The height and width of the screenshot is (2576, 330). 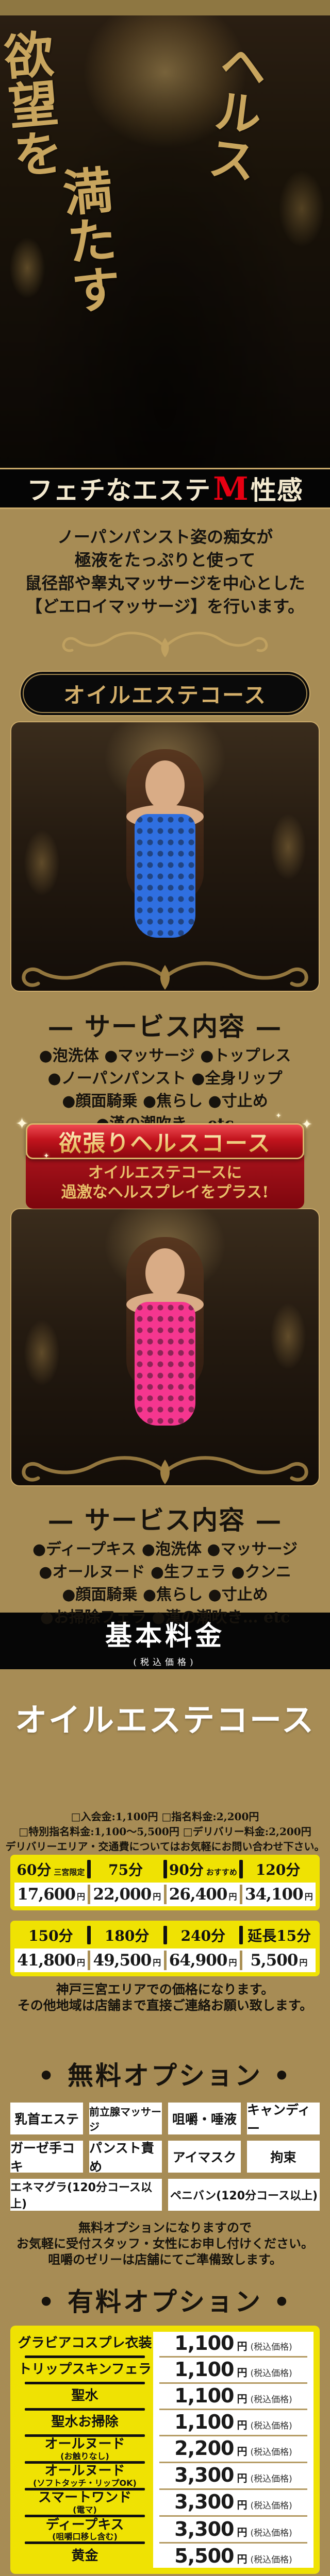 What do you see at coordinates (234, 111) in the screenshot?
I see `hero-vertical-text-3: ヘルス` at bounding box center [234, 111].